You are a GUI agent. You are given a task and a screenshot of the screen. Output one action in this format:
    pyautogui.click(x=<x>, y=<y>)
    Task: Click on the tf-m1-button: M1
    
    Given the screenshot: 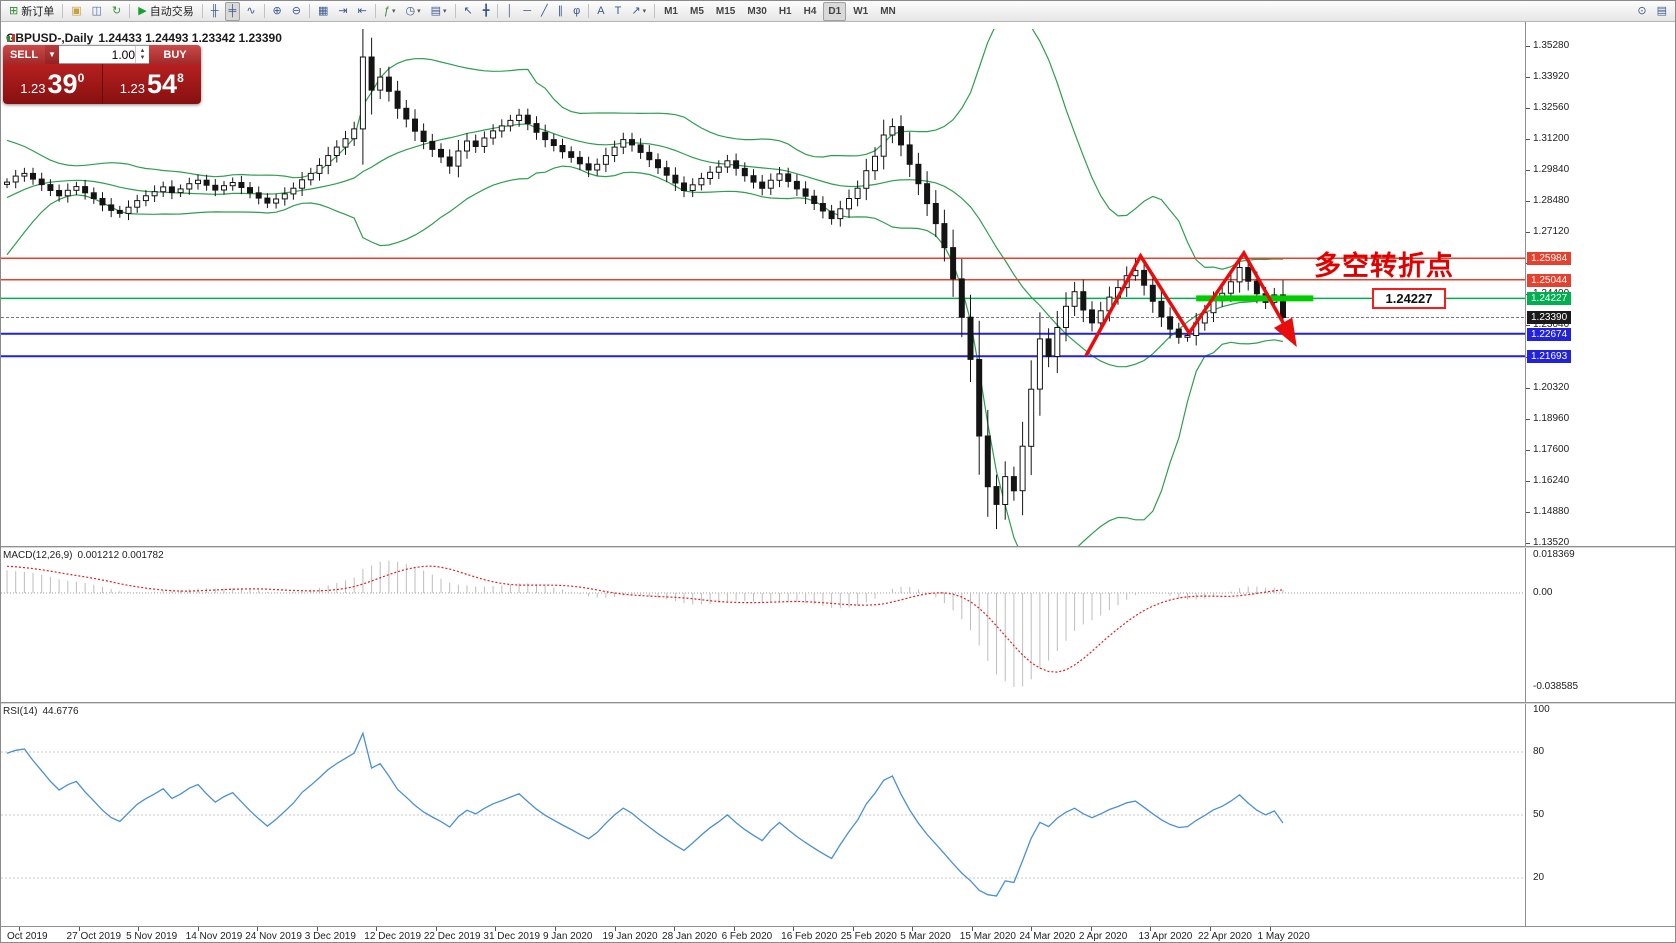 What is the action you would take?
    pyautogui.click(x=671, y=11)
    